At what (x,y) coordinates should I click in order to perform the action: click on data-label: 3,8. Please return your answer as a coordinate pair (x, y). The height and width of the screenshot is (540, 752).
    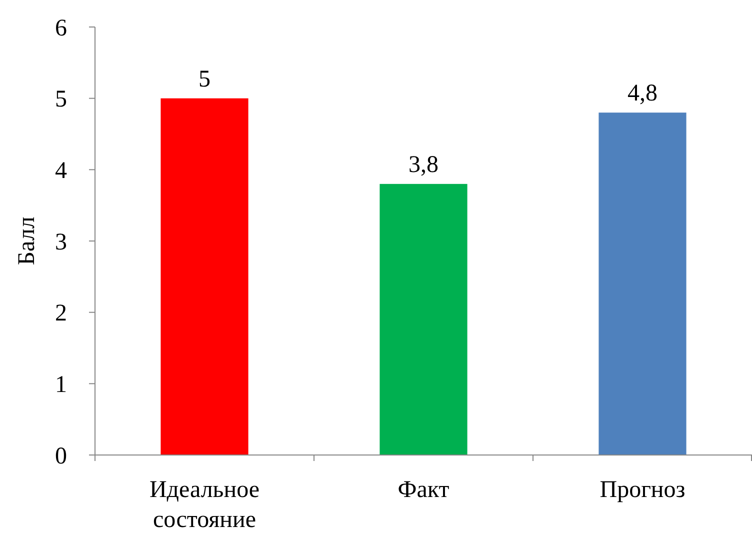
    Looking at the image, I should click on (423, 165).